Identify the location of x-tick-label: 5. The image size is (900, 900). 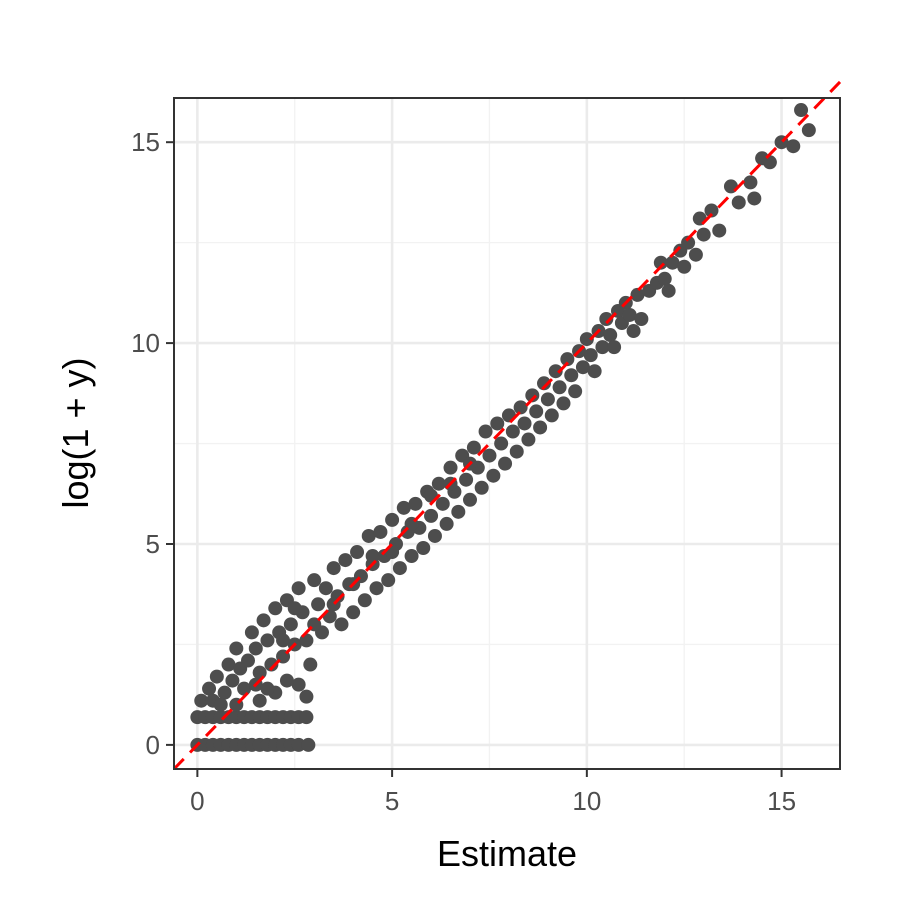
(392, 801).